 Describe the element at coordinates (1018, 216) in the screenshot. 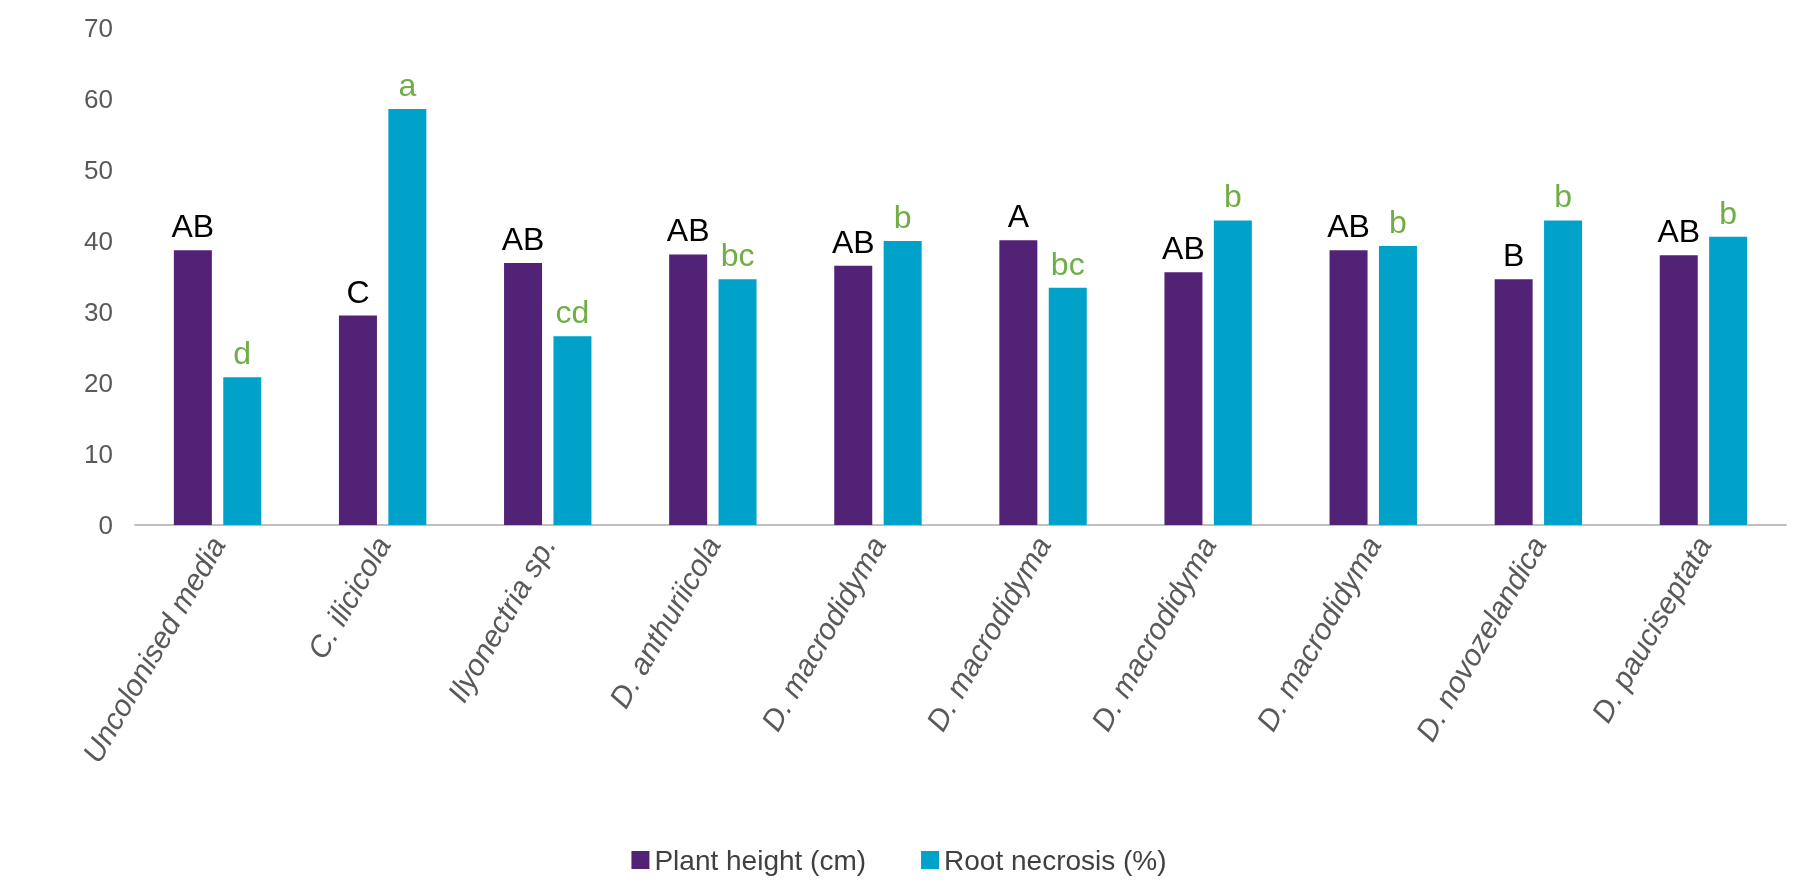

I see `data-label: A` at that location.